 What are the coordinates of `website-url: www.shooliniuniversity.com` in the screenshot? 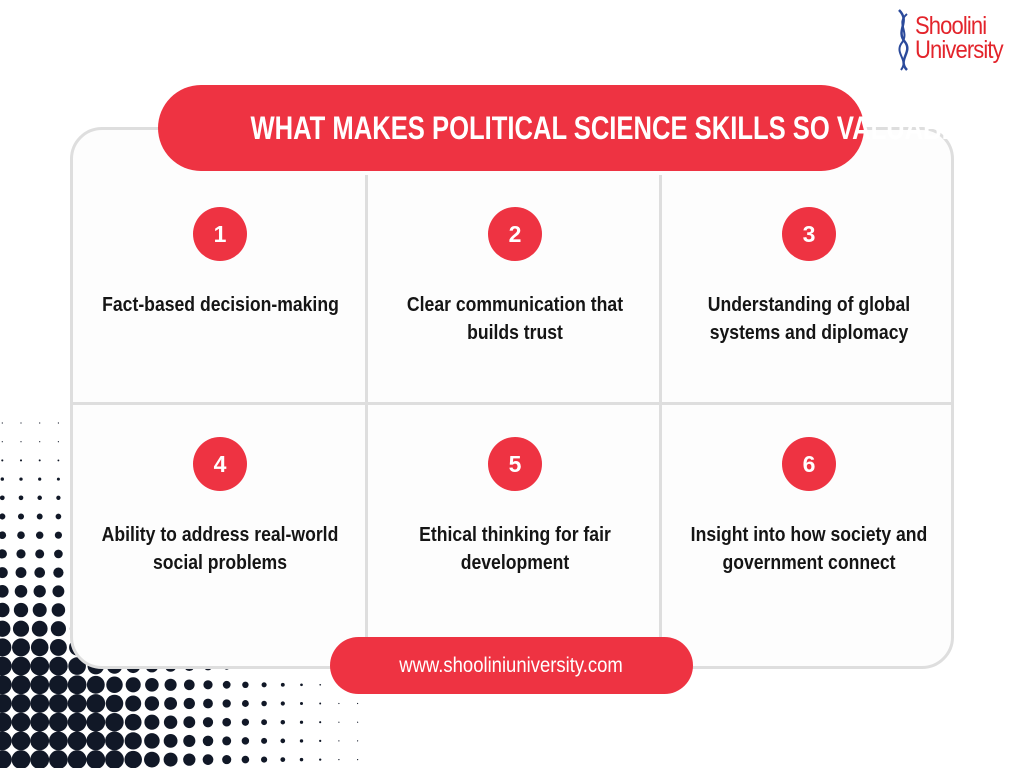 It's located at (511, 665).